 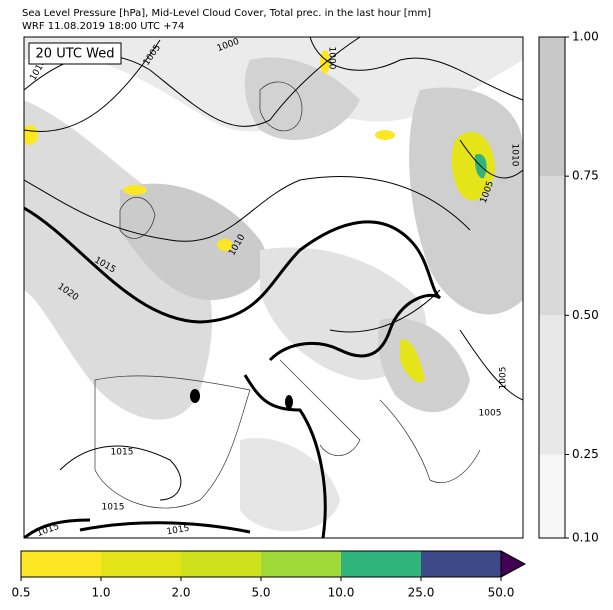 What do you see at coordinates (501, 593) in the screenshot?
I see `tick-label: 50.0` at bounding box center [501, 593].